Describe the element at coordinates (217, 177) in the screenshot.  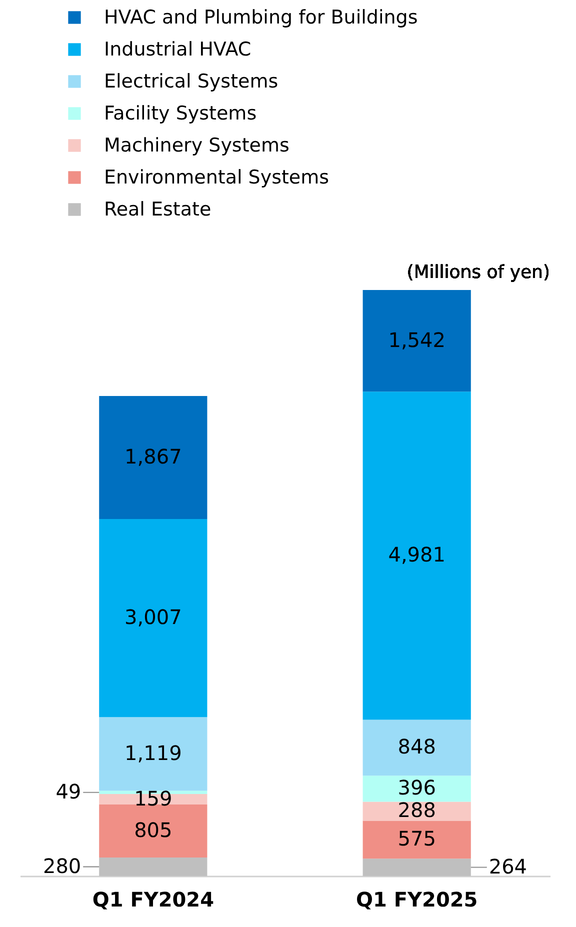
I see `legend-label: Environmental Systems` at that location.